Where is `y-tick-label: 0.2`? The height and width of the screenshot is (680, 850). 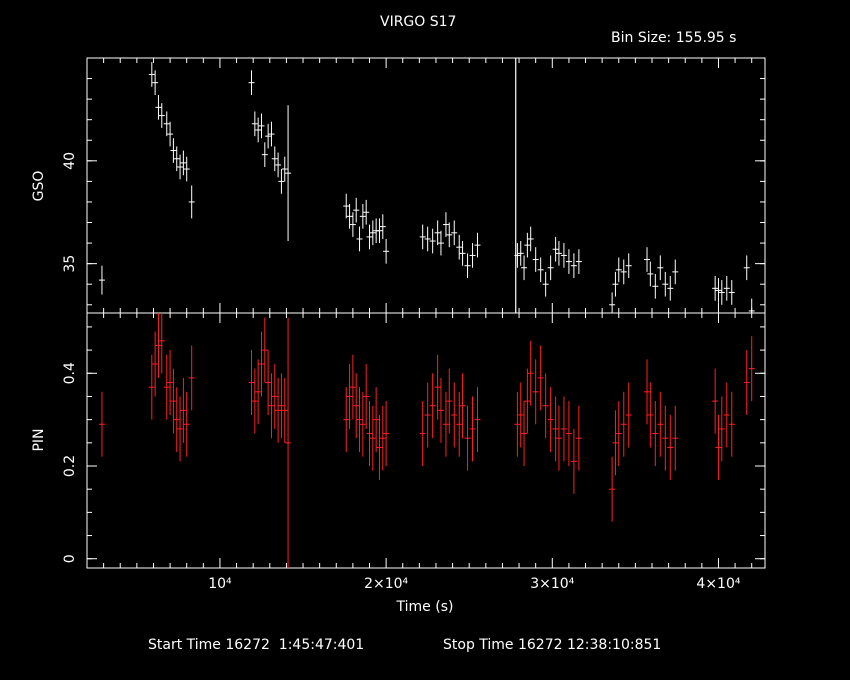 y-tick-label: 0.2 is located at coordinates (70, 466).